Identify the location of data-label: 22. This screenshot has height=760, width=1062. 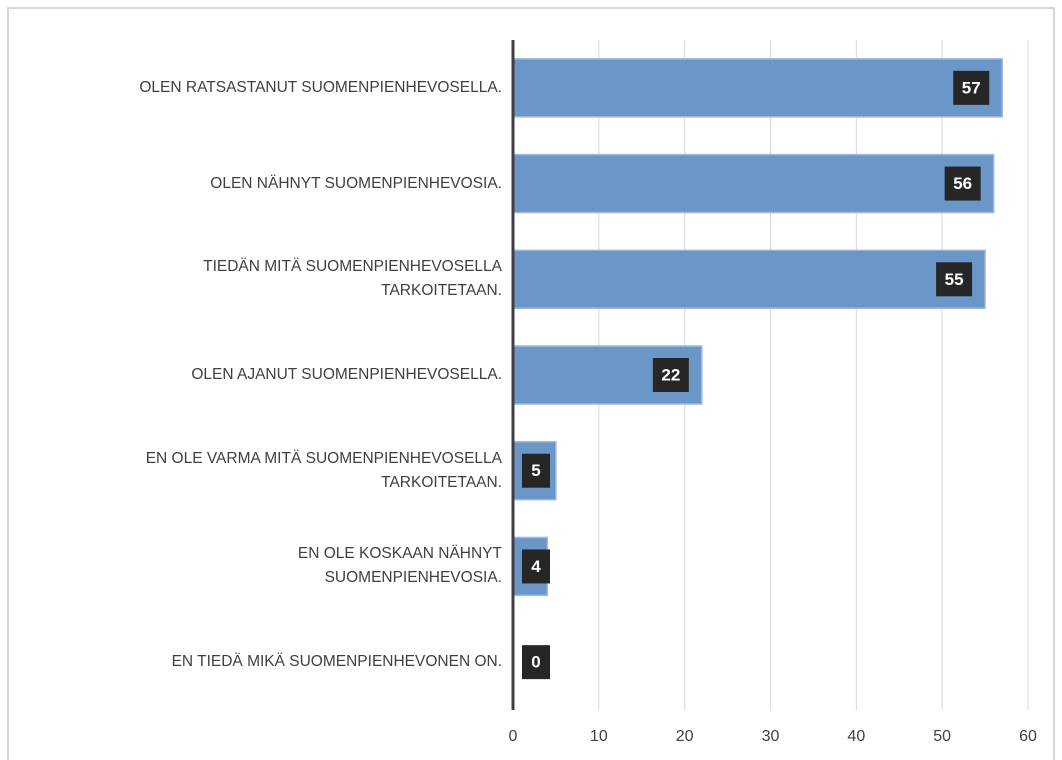
(670, 374).